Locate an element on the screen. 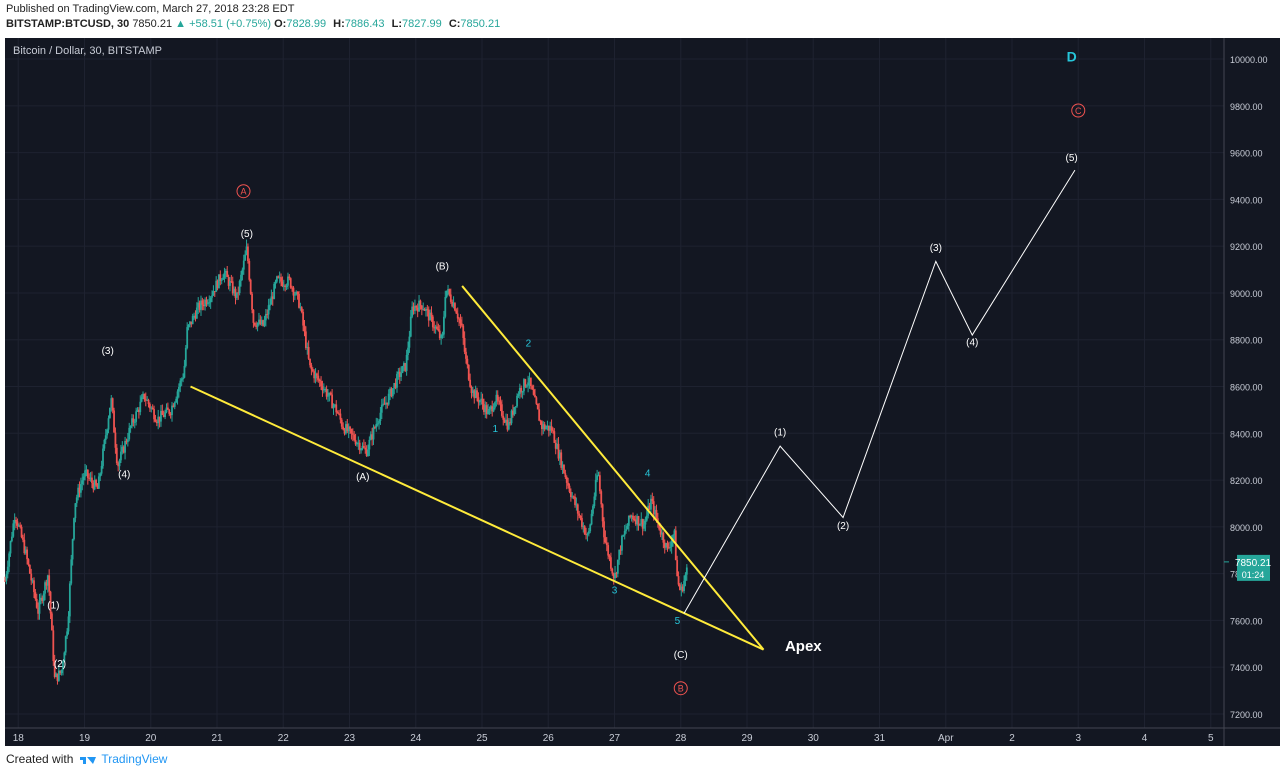 Image resolution: width=1280 pixels, height=776 pixels. high-label: H: is located at coordinates (339, 24).